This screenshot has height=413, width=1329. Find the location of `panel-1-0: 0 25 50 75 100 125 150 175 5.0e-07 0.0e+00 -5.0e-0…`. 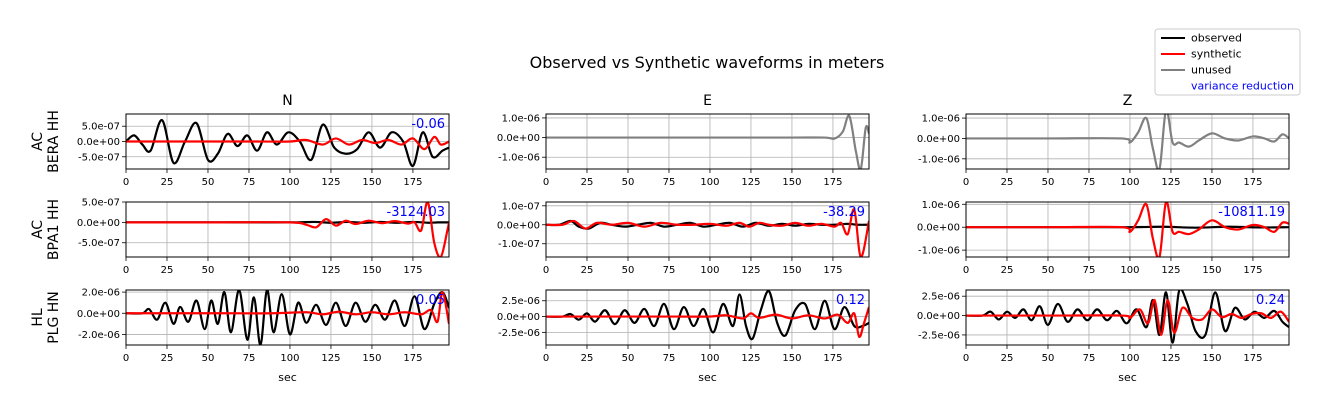

panel-1-0: 0 25 50 75 100 125 150 175 5.0e-07 0.0e+00 -5.0e-0… is located at coordinates (263, 237).